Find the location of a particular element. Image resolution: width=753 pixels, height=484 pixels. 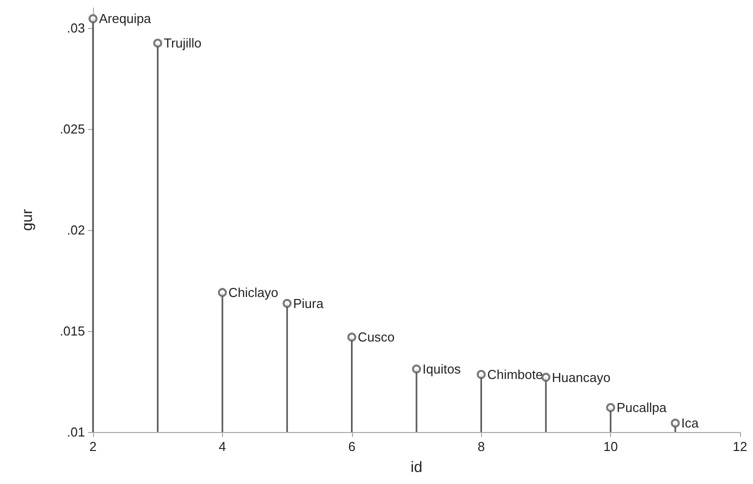

x-tick-label: 2 is located at coordinates (93, 446).